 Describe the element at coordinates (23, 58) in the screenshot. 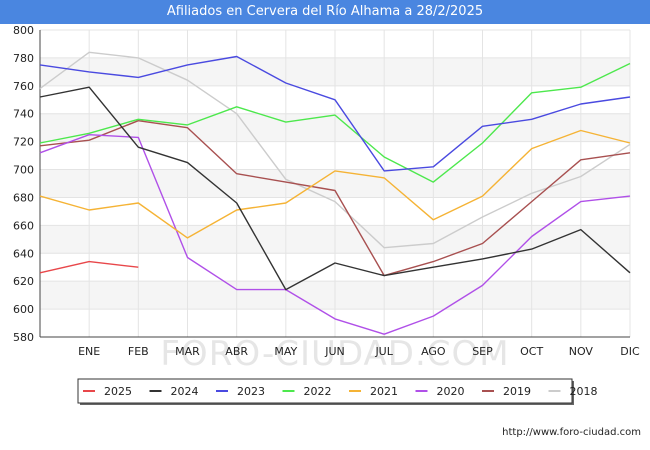

I see `y-tick-label: 780` at that location.